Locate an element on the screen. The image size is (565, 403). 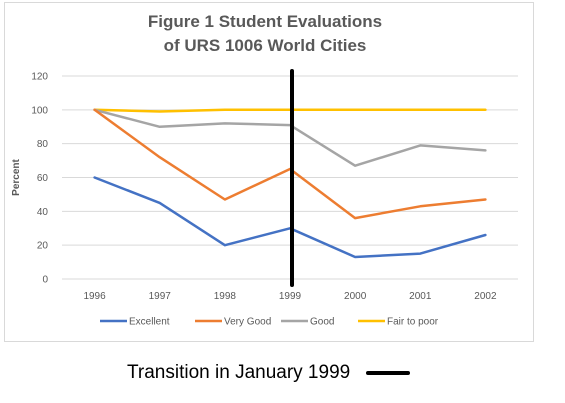
x-tick-label: 1996 is located at coordinates (94, 296).